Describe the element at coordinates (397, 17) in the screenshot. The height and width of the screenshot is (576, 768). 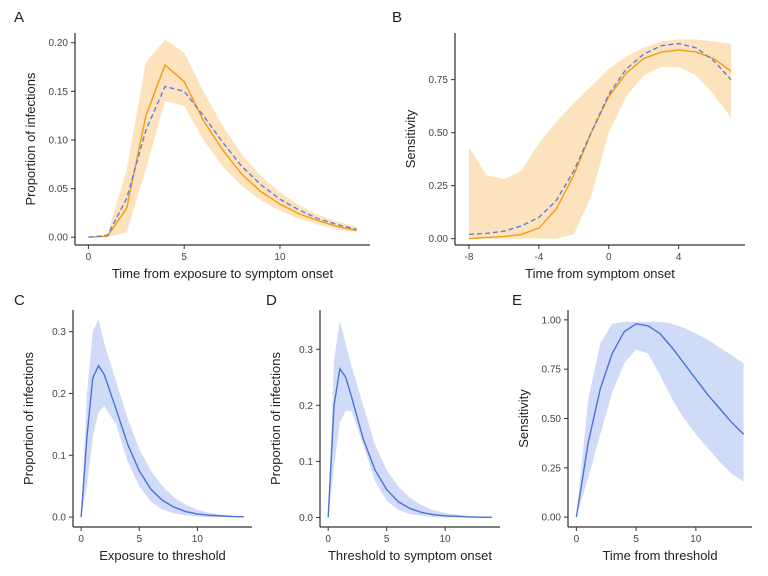
I see `panel-letter: B` at that location.